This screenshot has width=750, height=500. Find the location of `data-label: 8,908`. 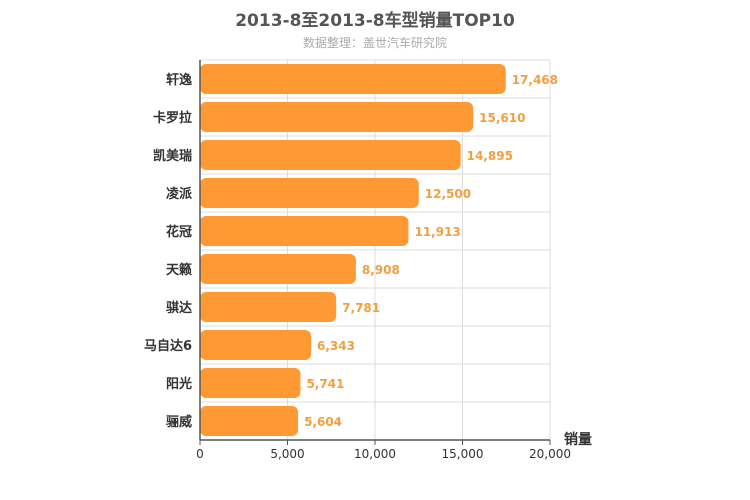

data-label: 8,908 is located at coordinates (381, 270).